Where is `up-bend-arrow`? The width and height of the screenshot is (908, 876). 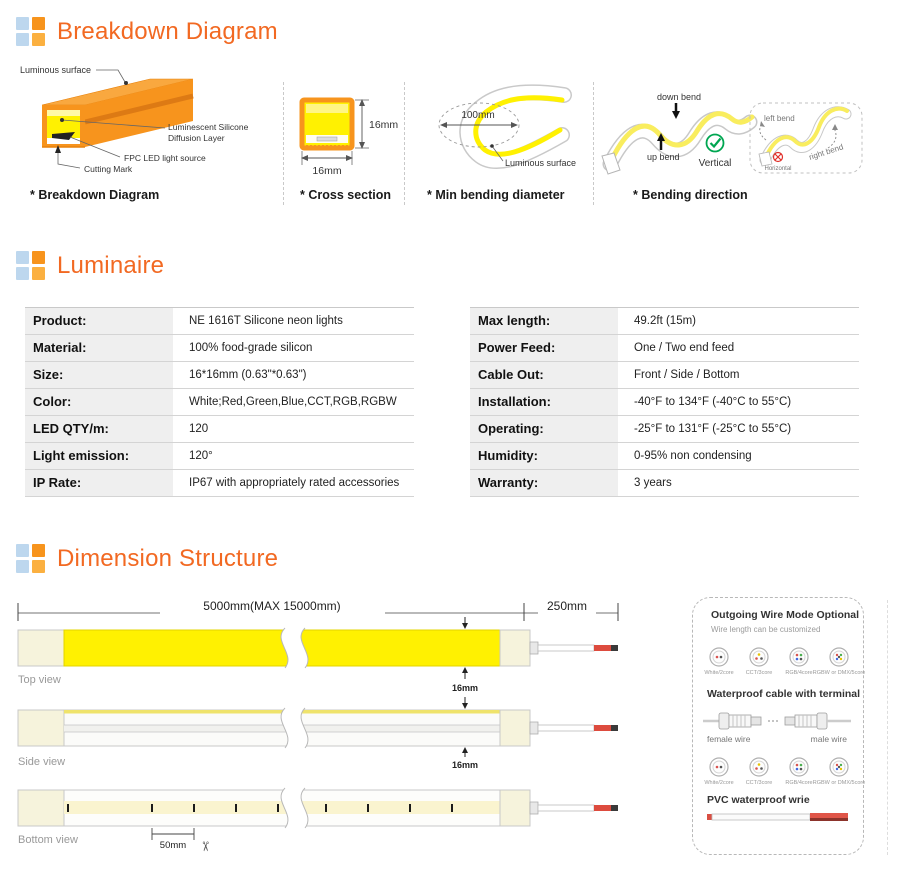
up-bend-arrow is located at coordinates (661, 141).